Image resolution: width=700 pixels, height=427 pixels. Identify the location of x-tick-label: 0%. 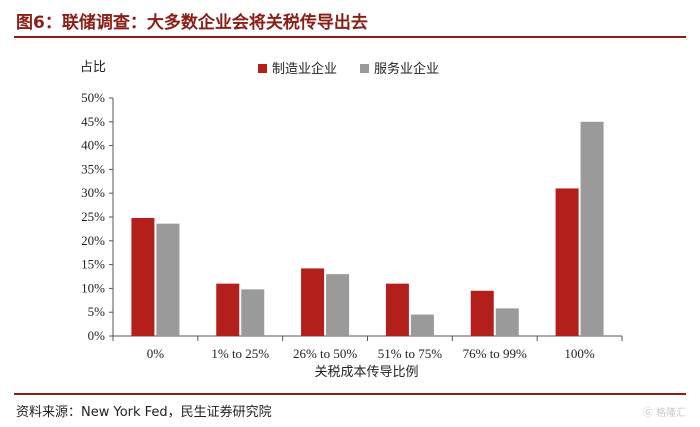
(156, 353).